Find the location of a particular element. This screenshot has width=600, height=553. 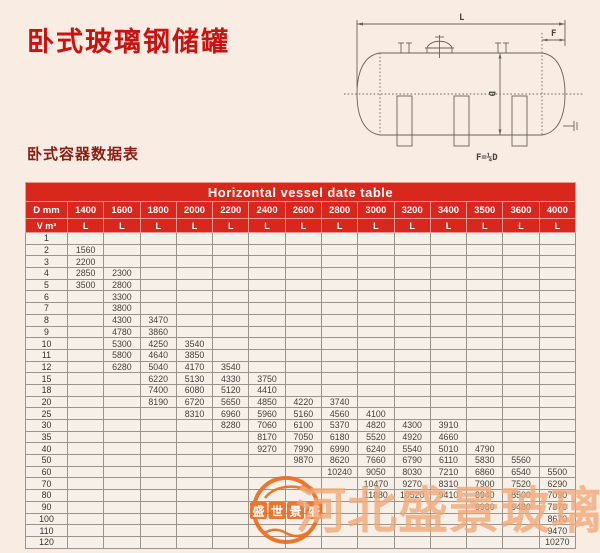

length-cell: 3910 is located at coordinates (448, 425).